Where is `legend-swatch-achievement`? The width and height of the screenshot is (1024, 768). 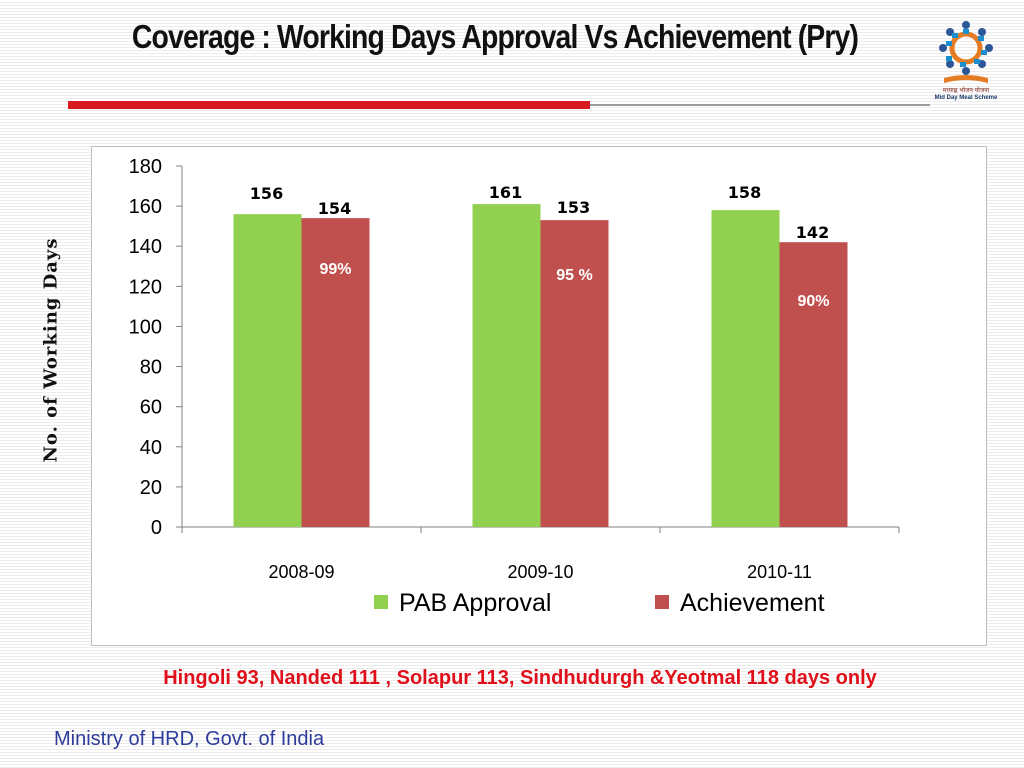 legend-swatch-achievement is located at coordinates (662, 602).